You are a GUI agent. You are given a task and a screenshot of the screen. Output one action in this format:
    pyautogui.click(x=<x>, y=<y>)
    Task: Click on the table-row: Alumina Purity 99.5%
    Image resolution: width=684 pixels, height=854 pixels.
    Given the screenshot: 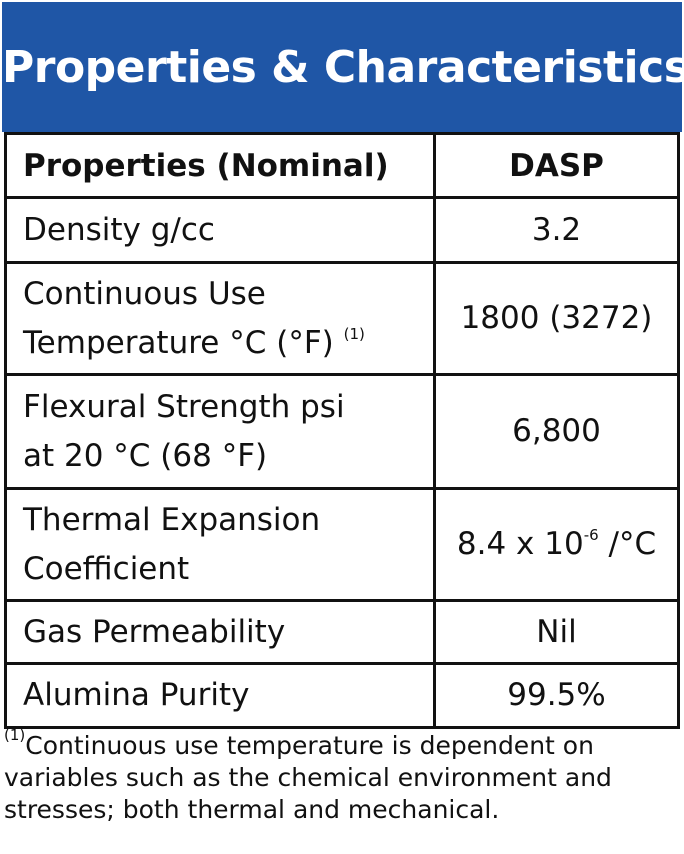 What is the action you would take?
    pyautogui.click(x=342, y=695)
    